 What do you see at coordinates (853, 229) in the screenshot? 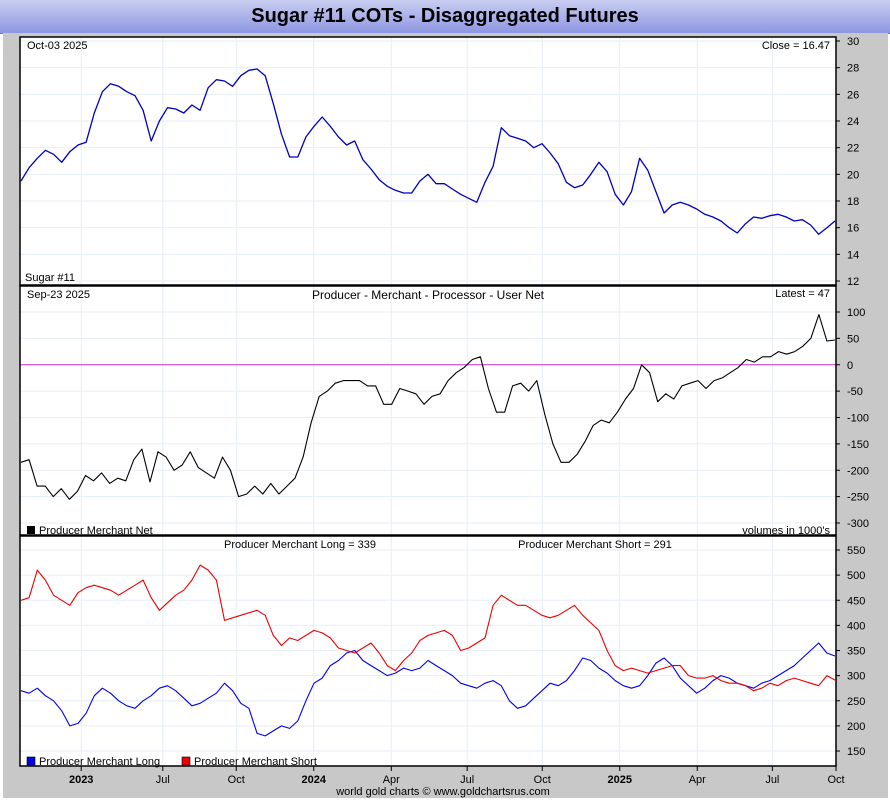
I see `y-tick-label: 16` at bounding box center [853, 229].